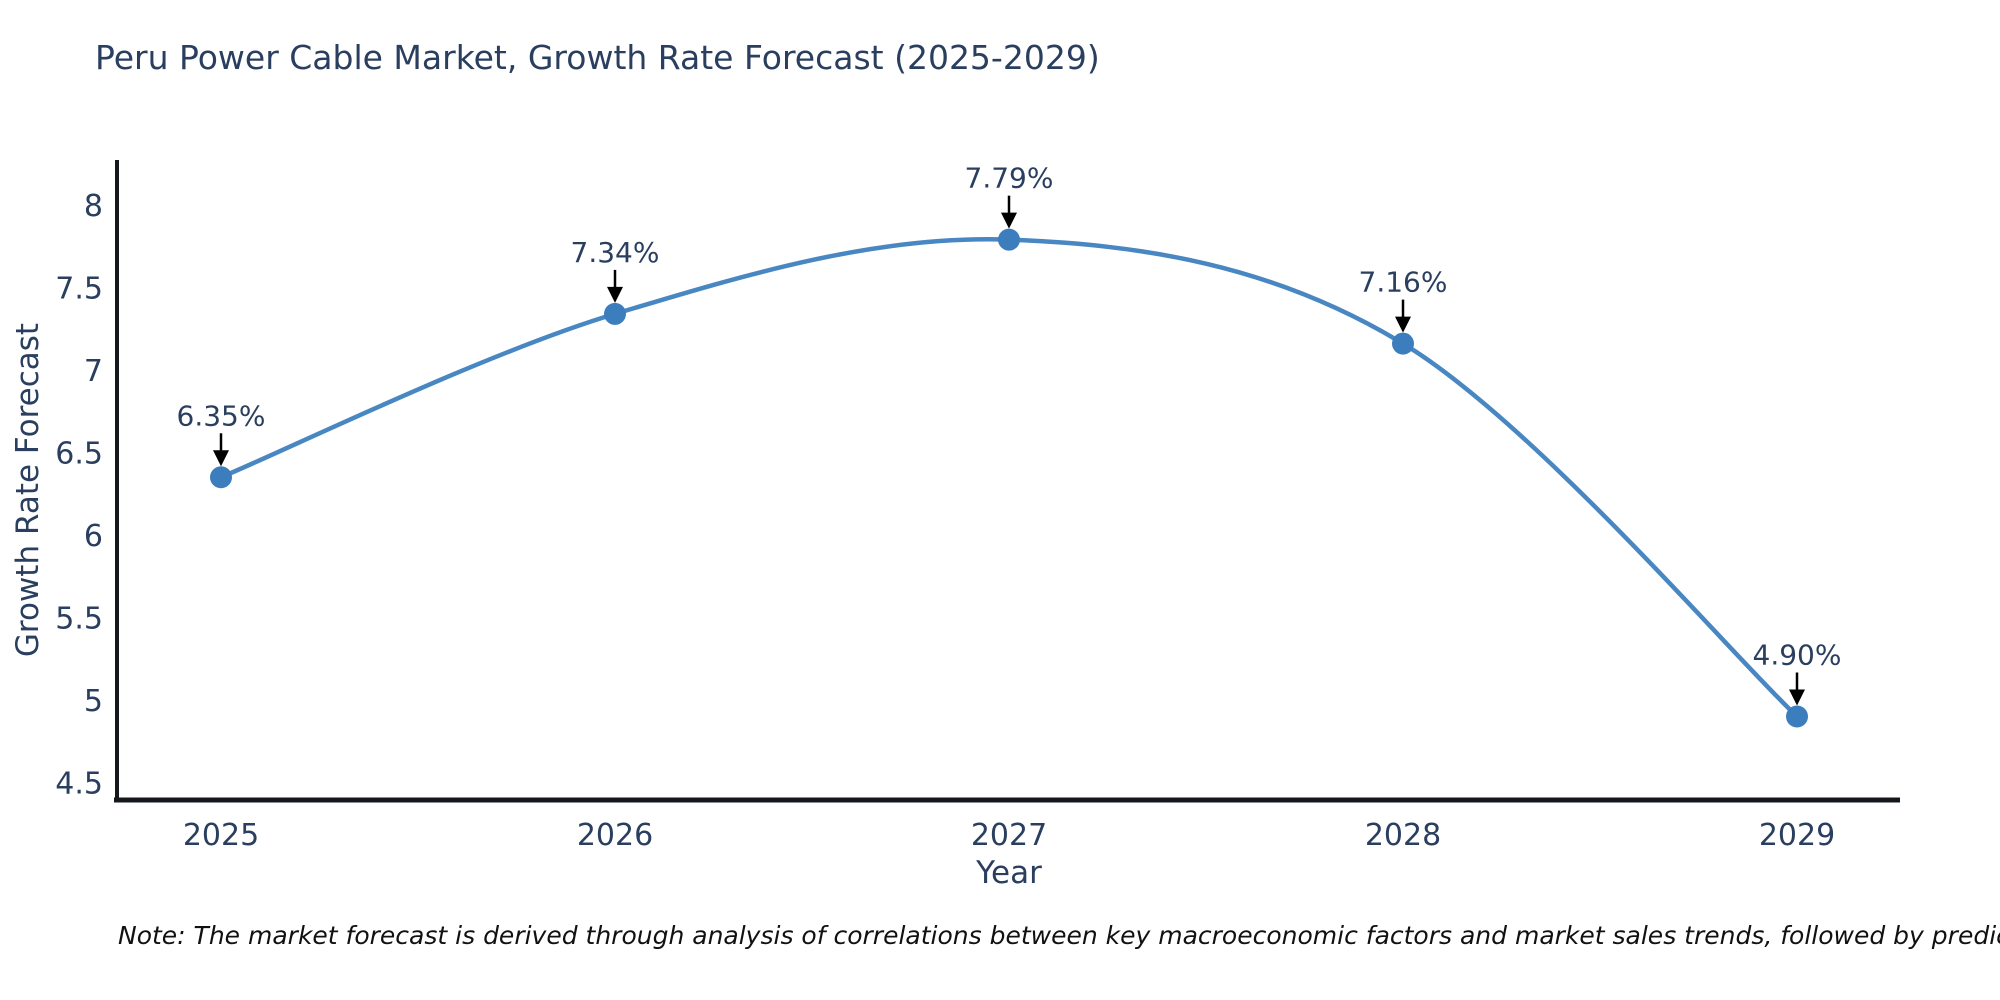  What do you see at coordinates (93, 206) in the screenshot?
I see `y-tick-label: 8` at bounding box center [93, 206].